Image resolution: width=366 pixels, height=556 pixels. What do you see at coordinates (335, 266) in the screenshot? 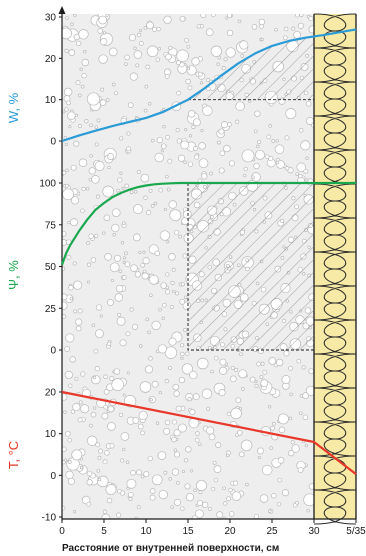
I see `insulation-fill` at bounding box center [335, 266].